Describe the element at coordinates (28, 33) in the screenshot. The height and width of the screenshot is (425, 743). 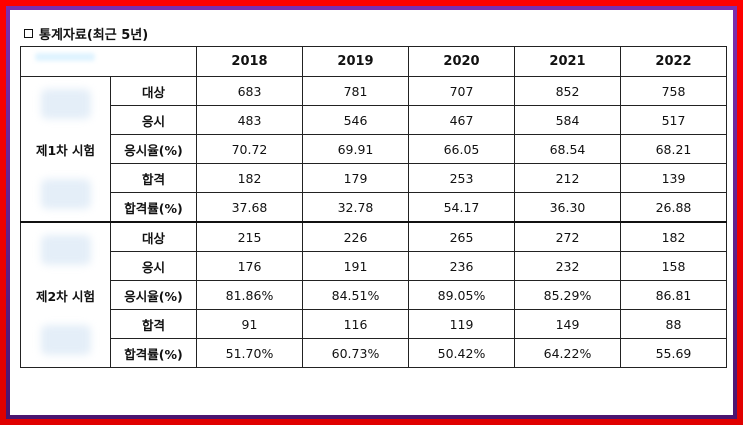
I see `square-bullet-icon` at that location.